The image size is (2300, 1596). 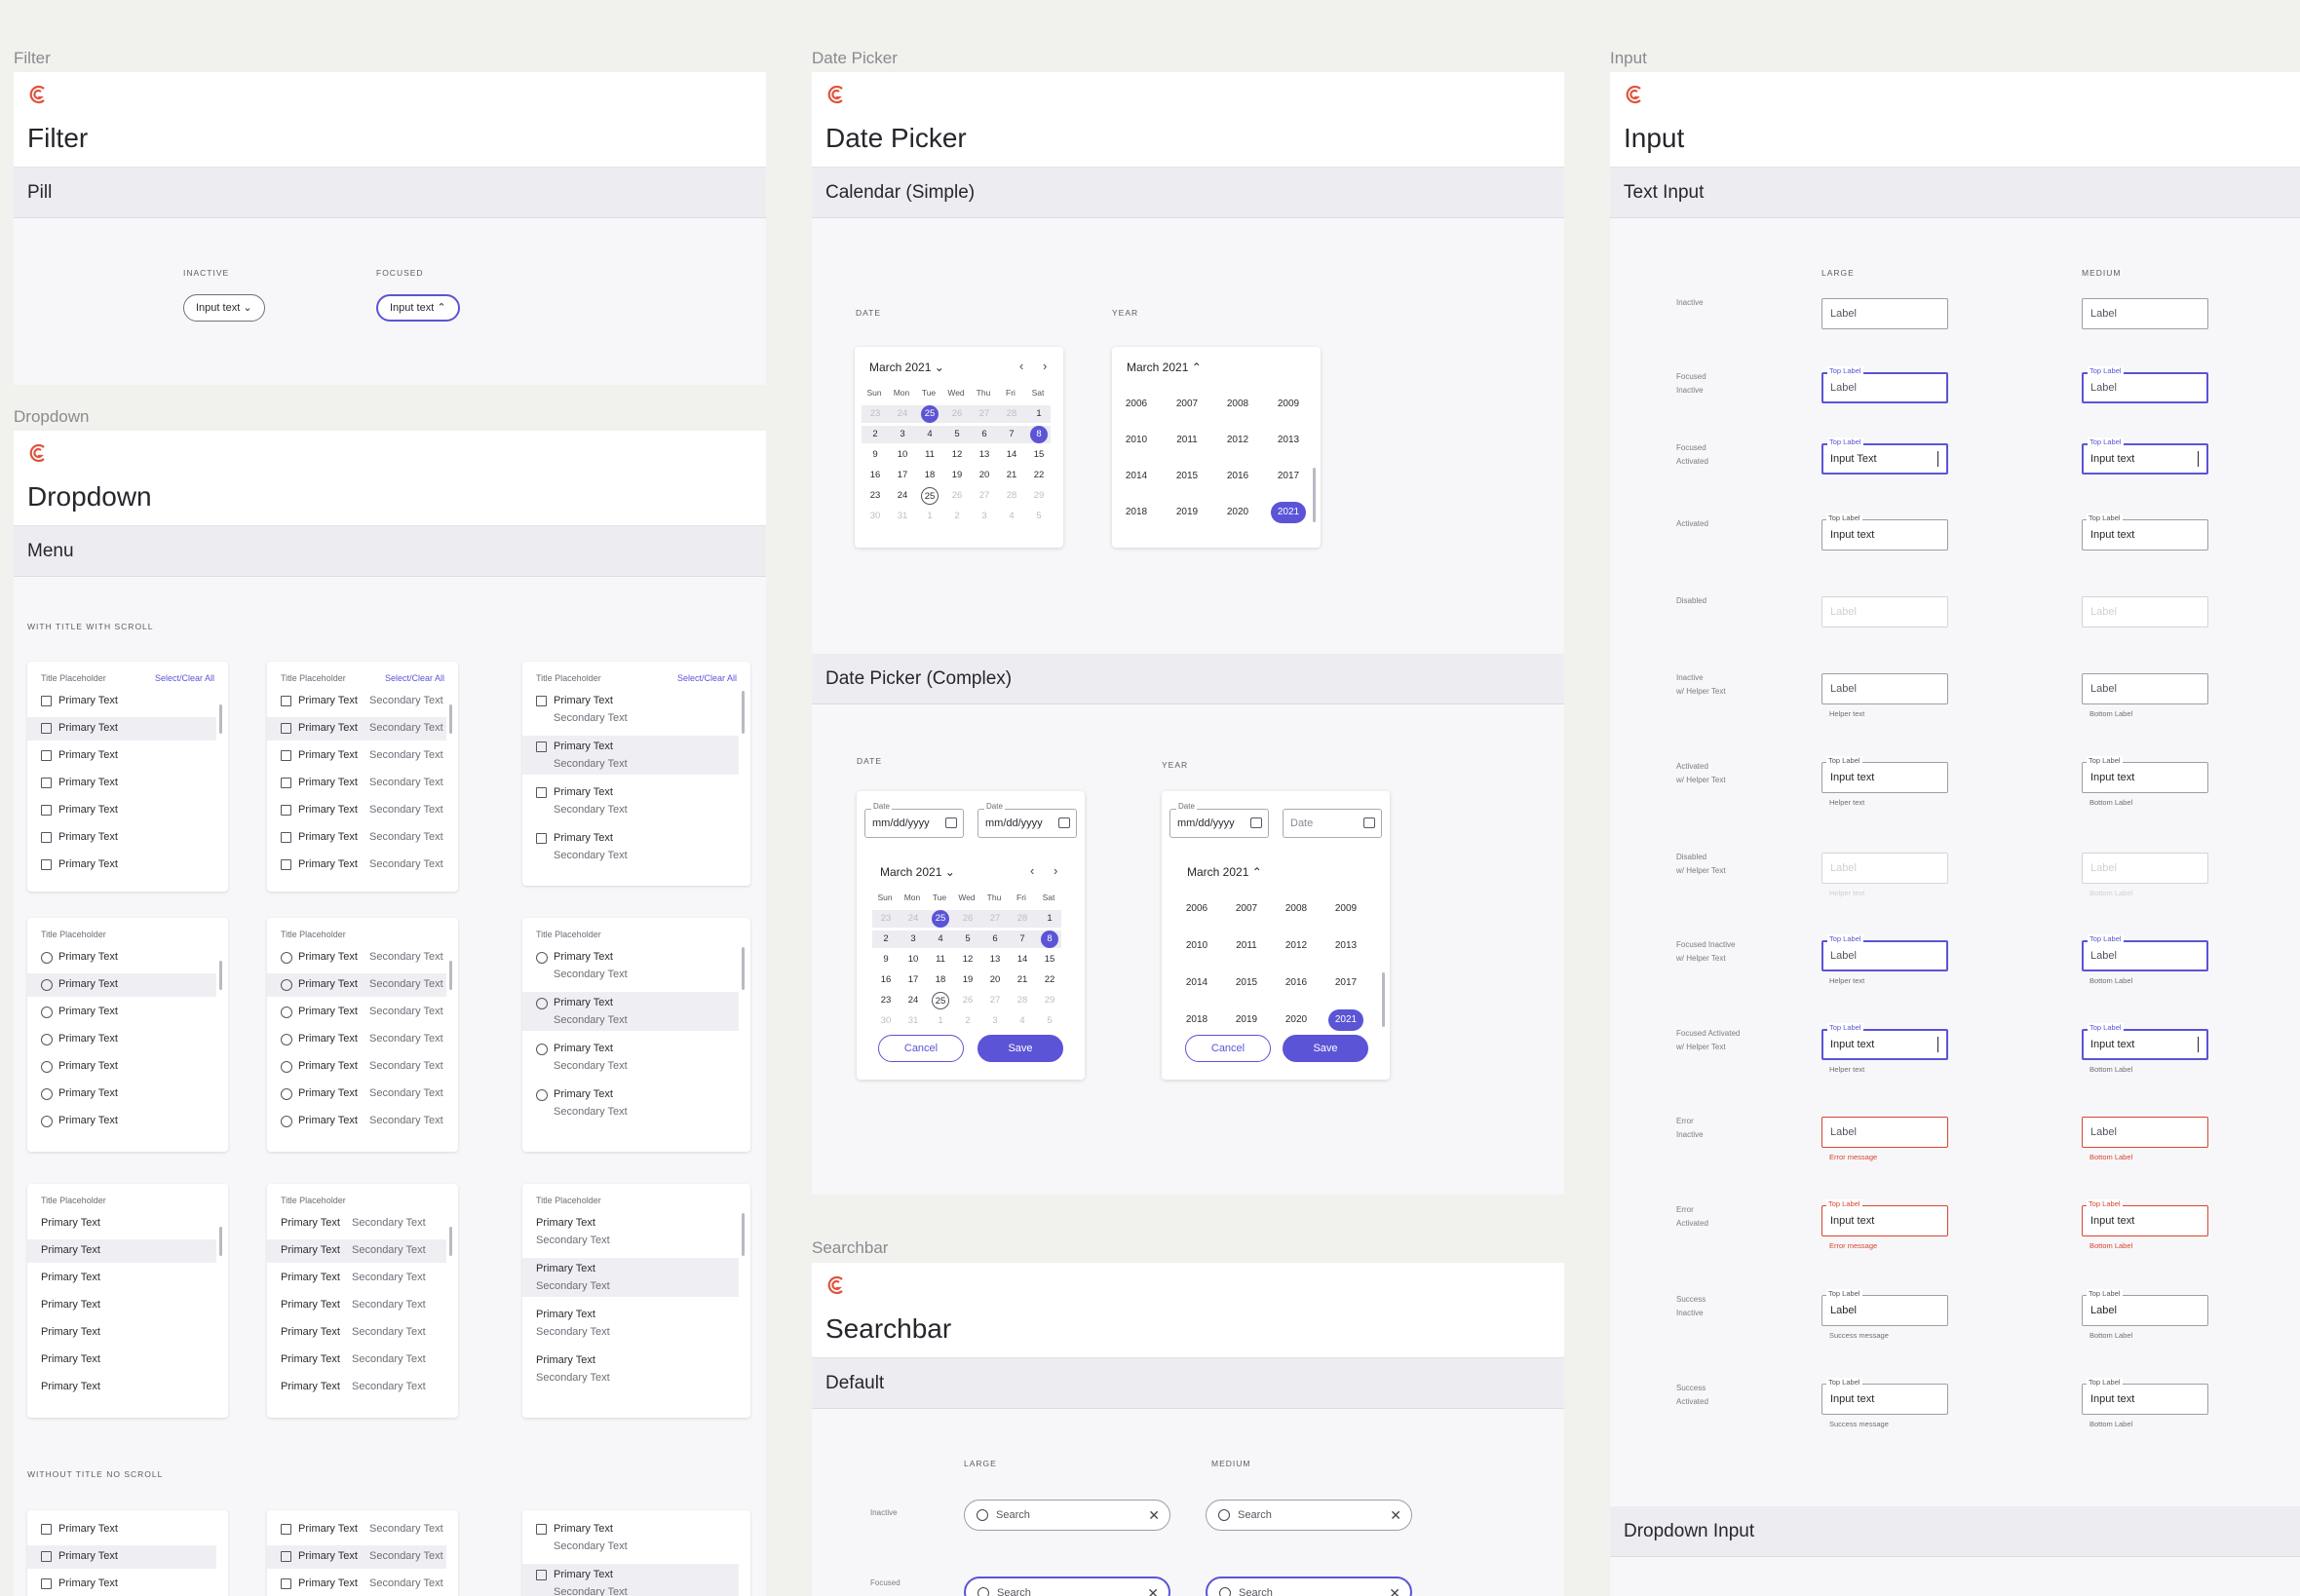 What do you see at coordinates (914, 820) in the screenshot?
I see `date-field-start: mm/dd/yyyy Date` at bounding box center [914, 820].